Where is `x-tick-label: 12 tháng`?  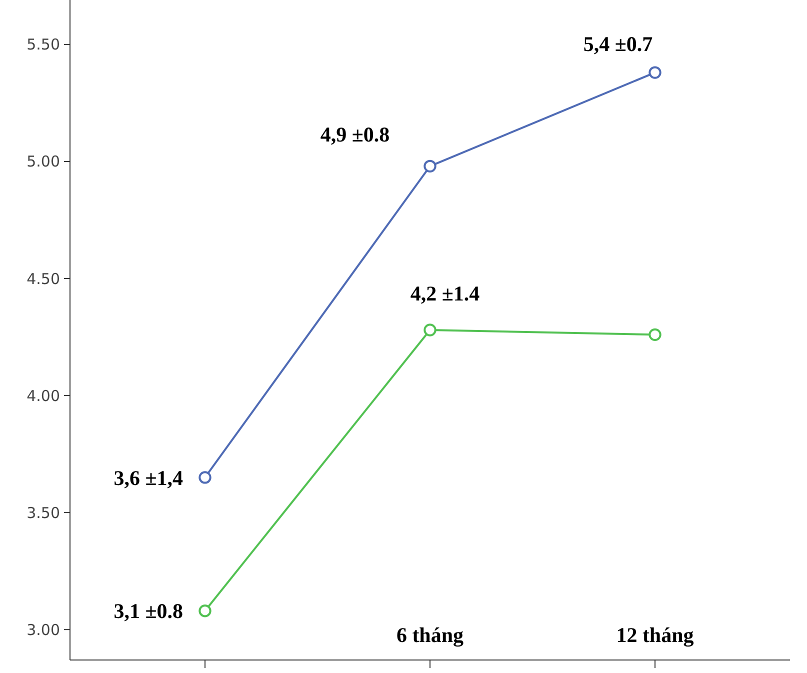 x-tick-label: 12 tháng is located at coordinates (655, 635).